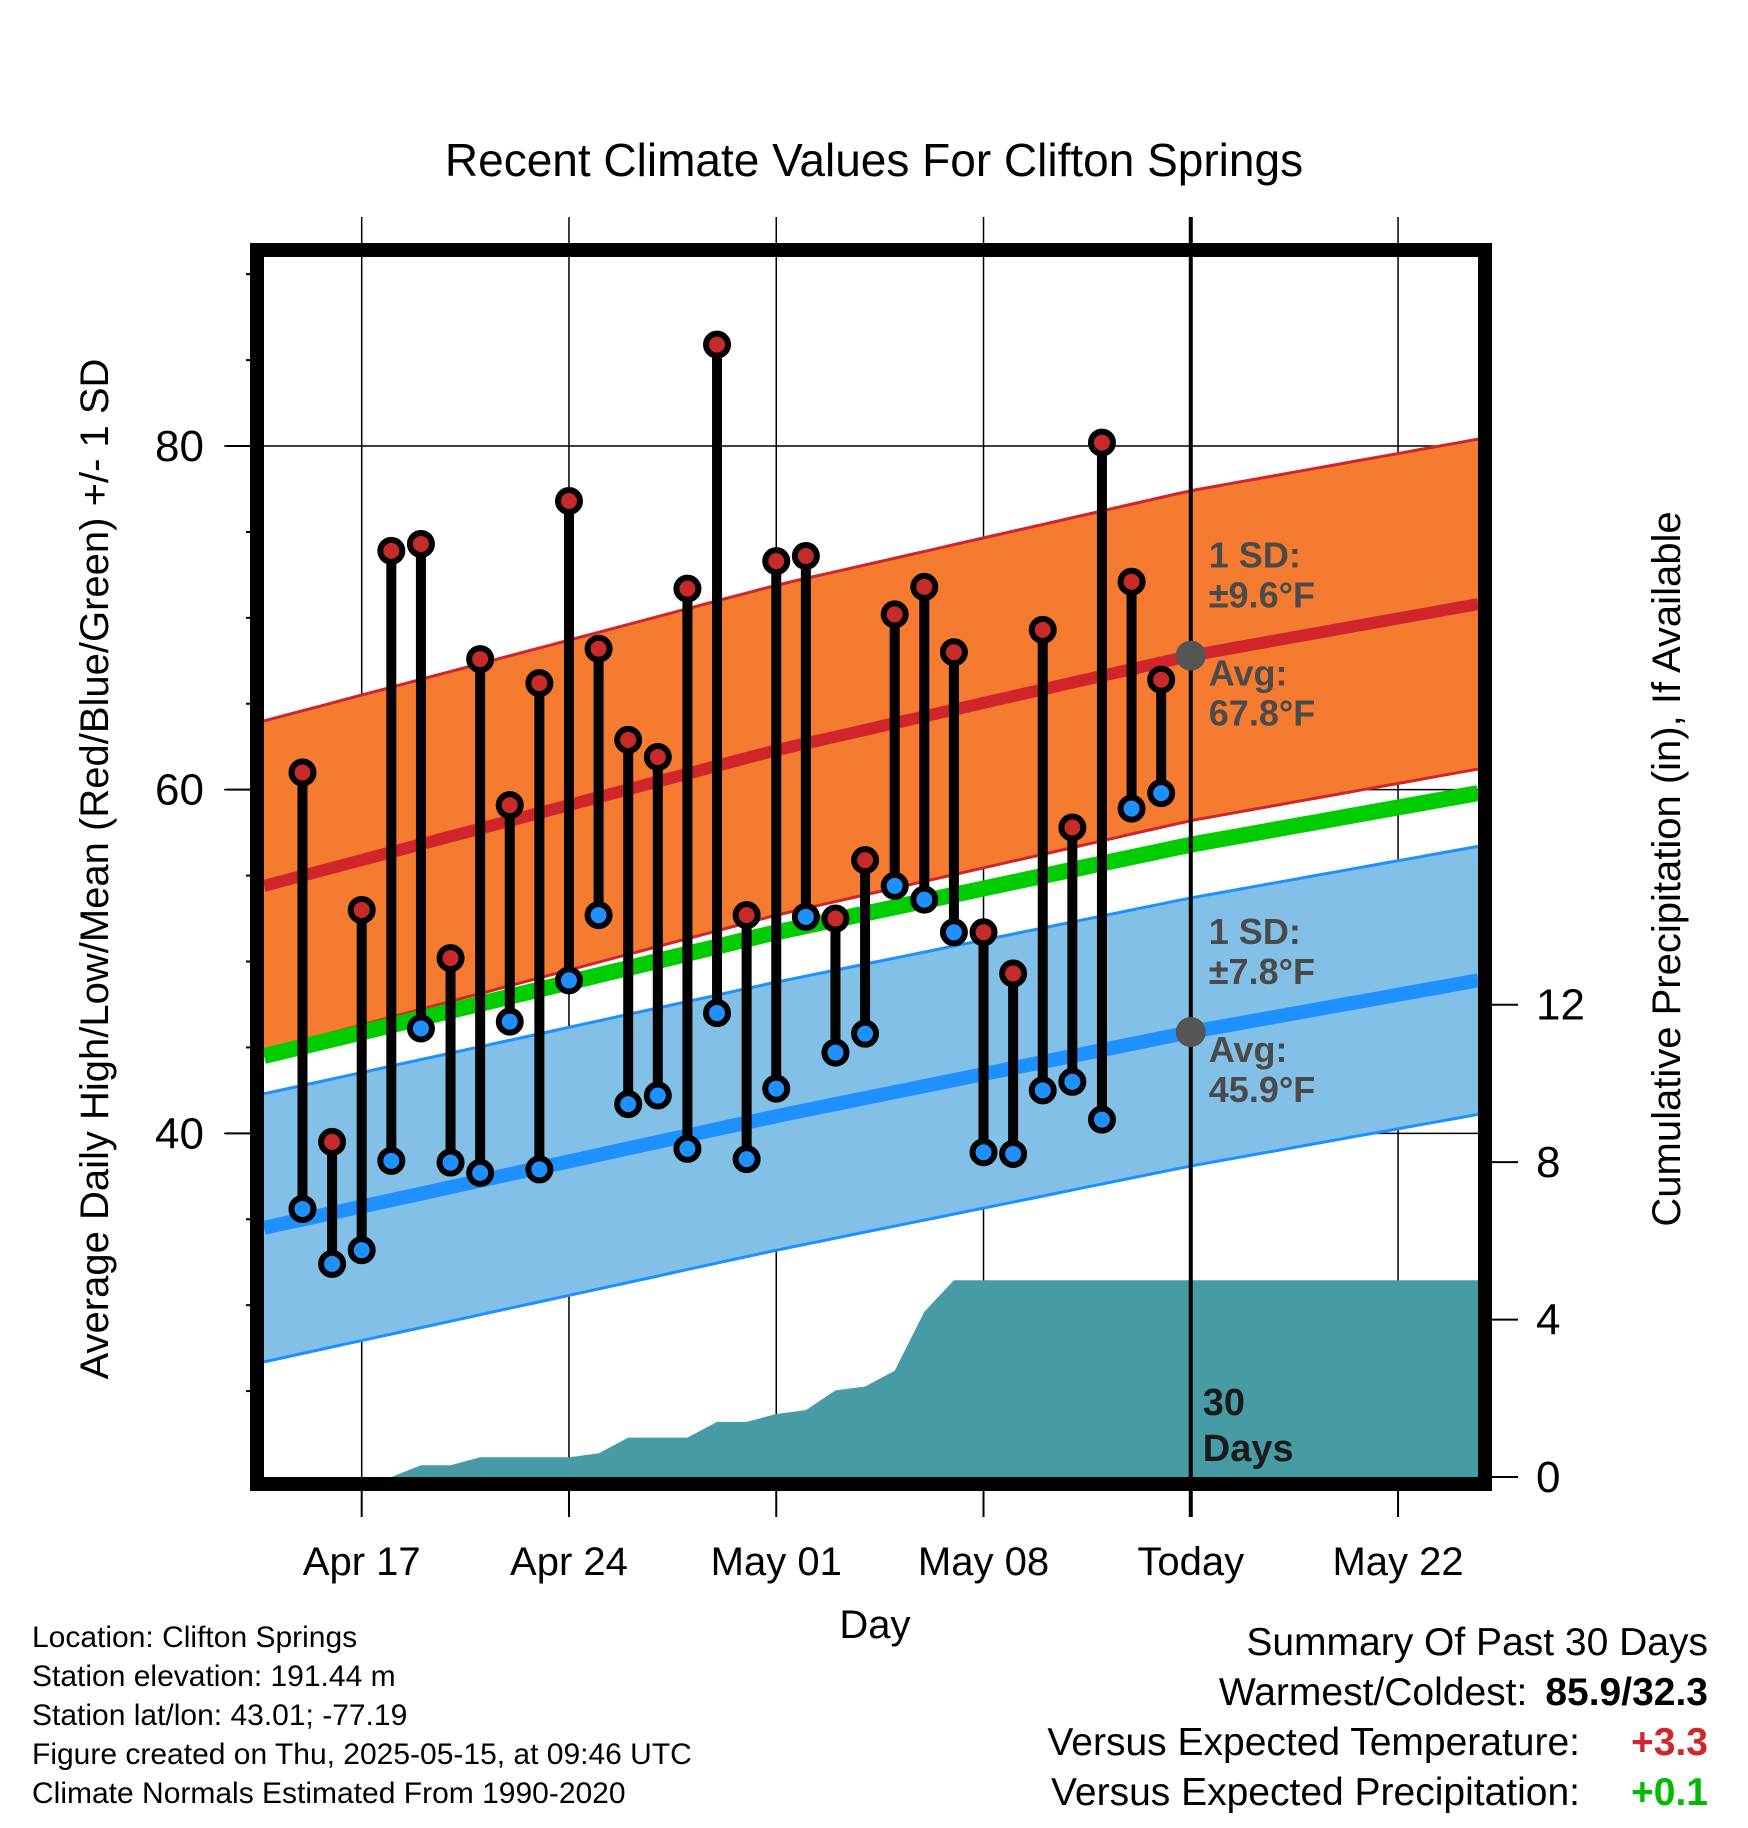 This screenshot has width=1748, height=1828. What do you see at coordinates (362, 1562) in the screenshot?
I see `x-tick-label: Apr 17` at bounding box center [362, 1562].